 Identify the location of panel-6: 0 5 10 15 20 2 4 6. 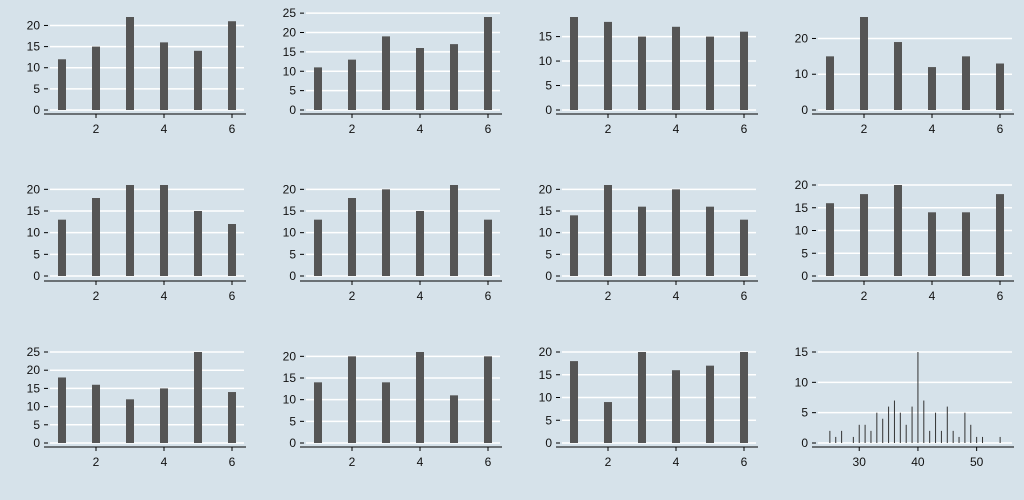
(392, 242).